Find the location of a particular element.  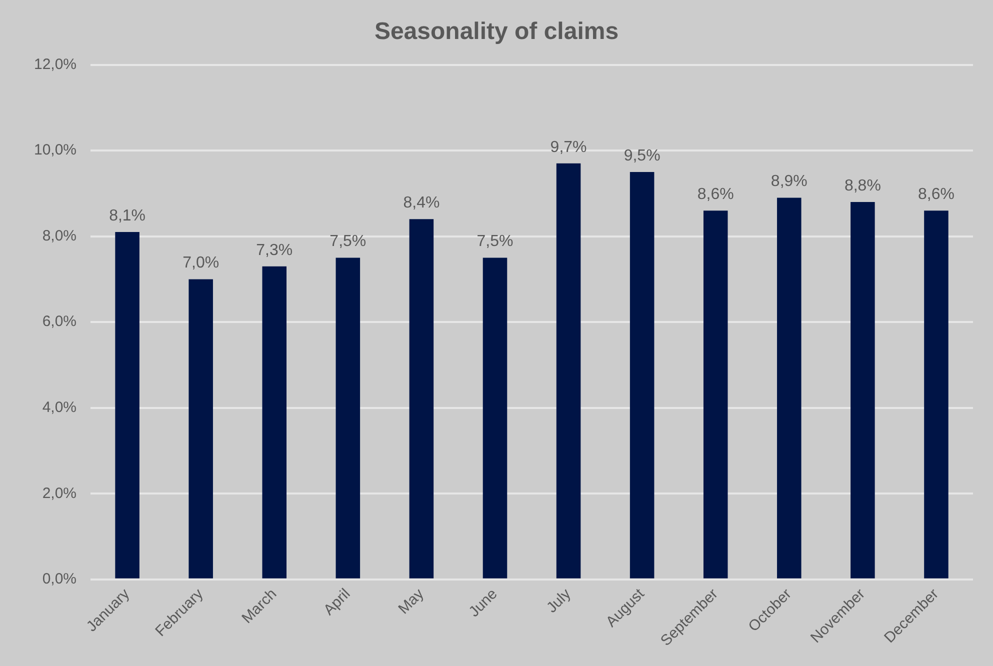

data-label: 9,7% is located at coordinates (568, 147).